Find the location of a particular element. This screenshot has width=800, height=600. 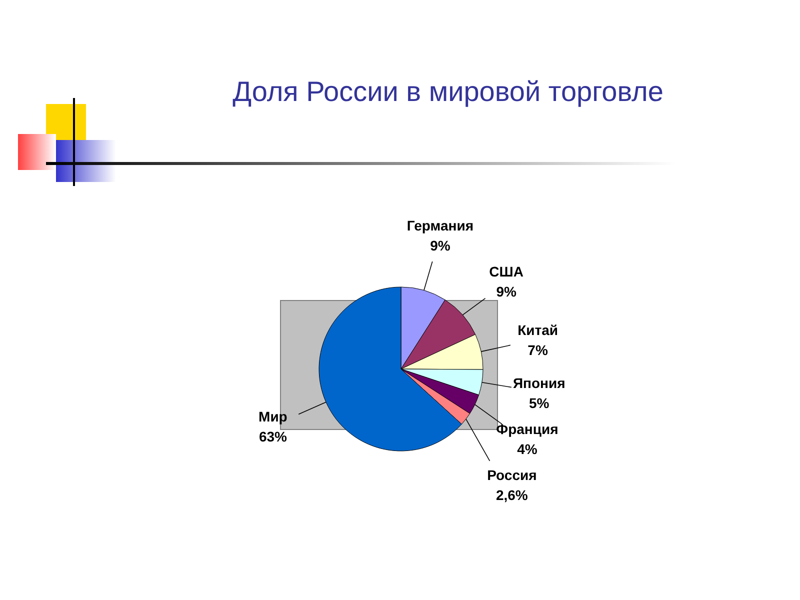

data-label: 5% is located at coordinates (539, 402).